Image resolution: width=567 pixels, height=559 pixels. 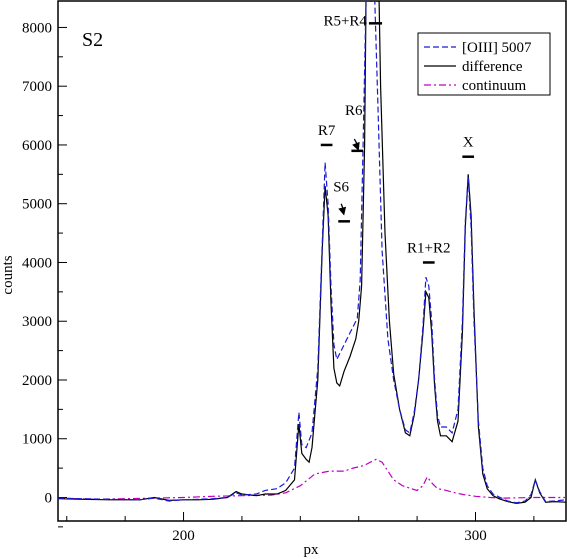 I want to click on y-tick-label: 6000, so click(x=37, y=146).